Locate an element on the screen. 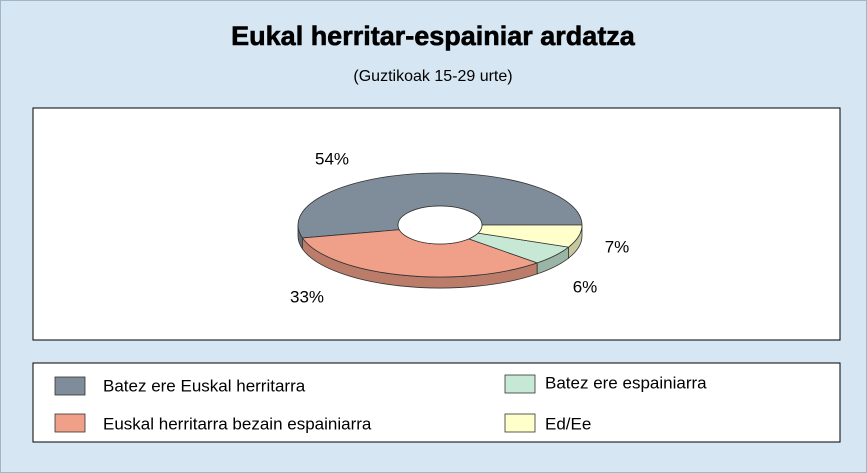  legend-label: Euskal herritarra bezain espainiarra is located at coordinates (237, 423).